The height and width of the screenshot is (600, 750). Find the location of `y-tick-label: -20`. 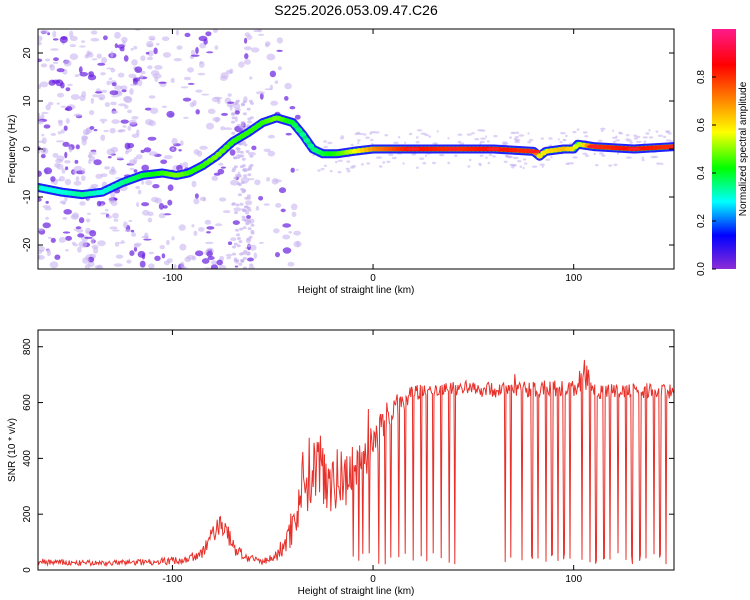

y-tick-label: -20 is located at coordinates (27, 244).